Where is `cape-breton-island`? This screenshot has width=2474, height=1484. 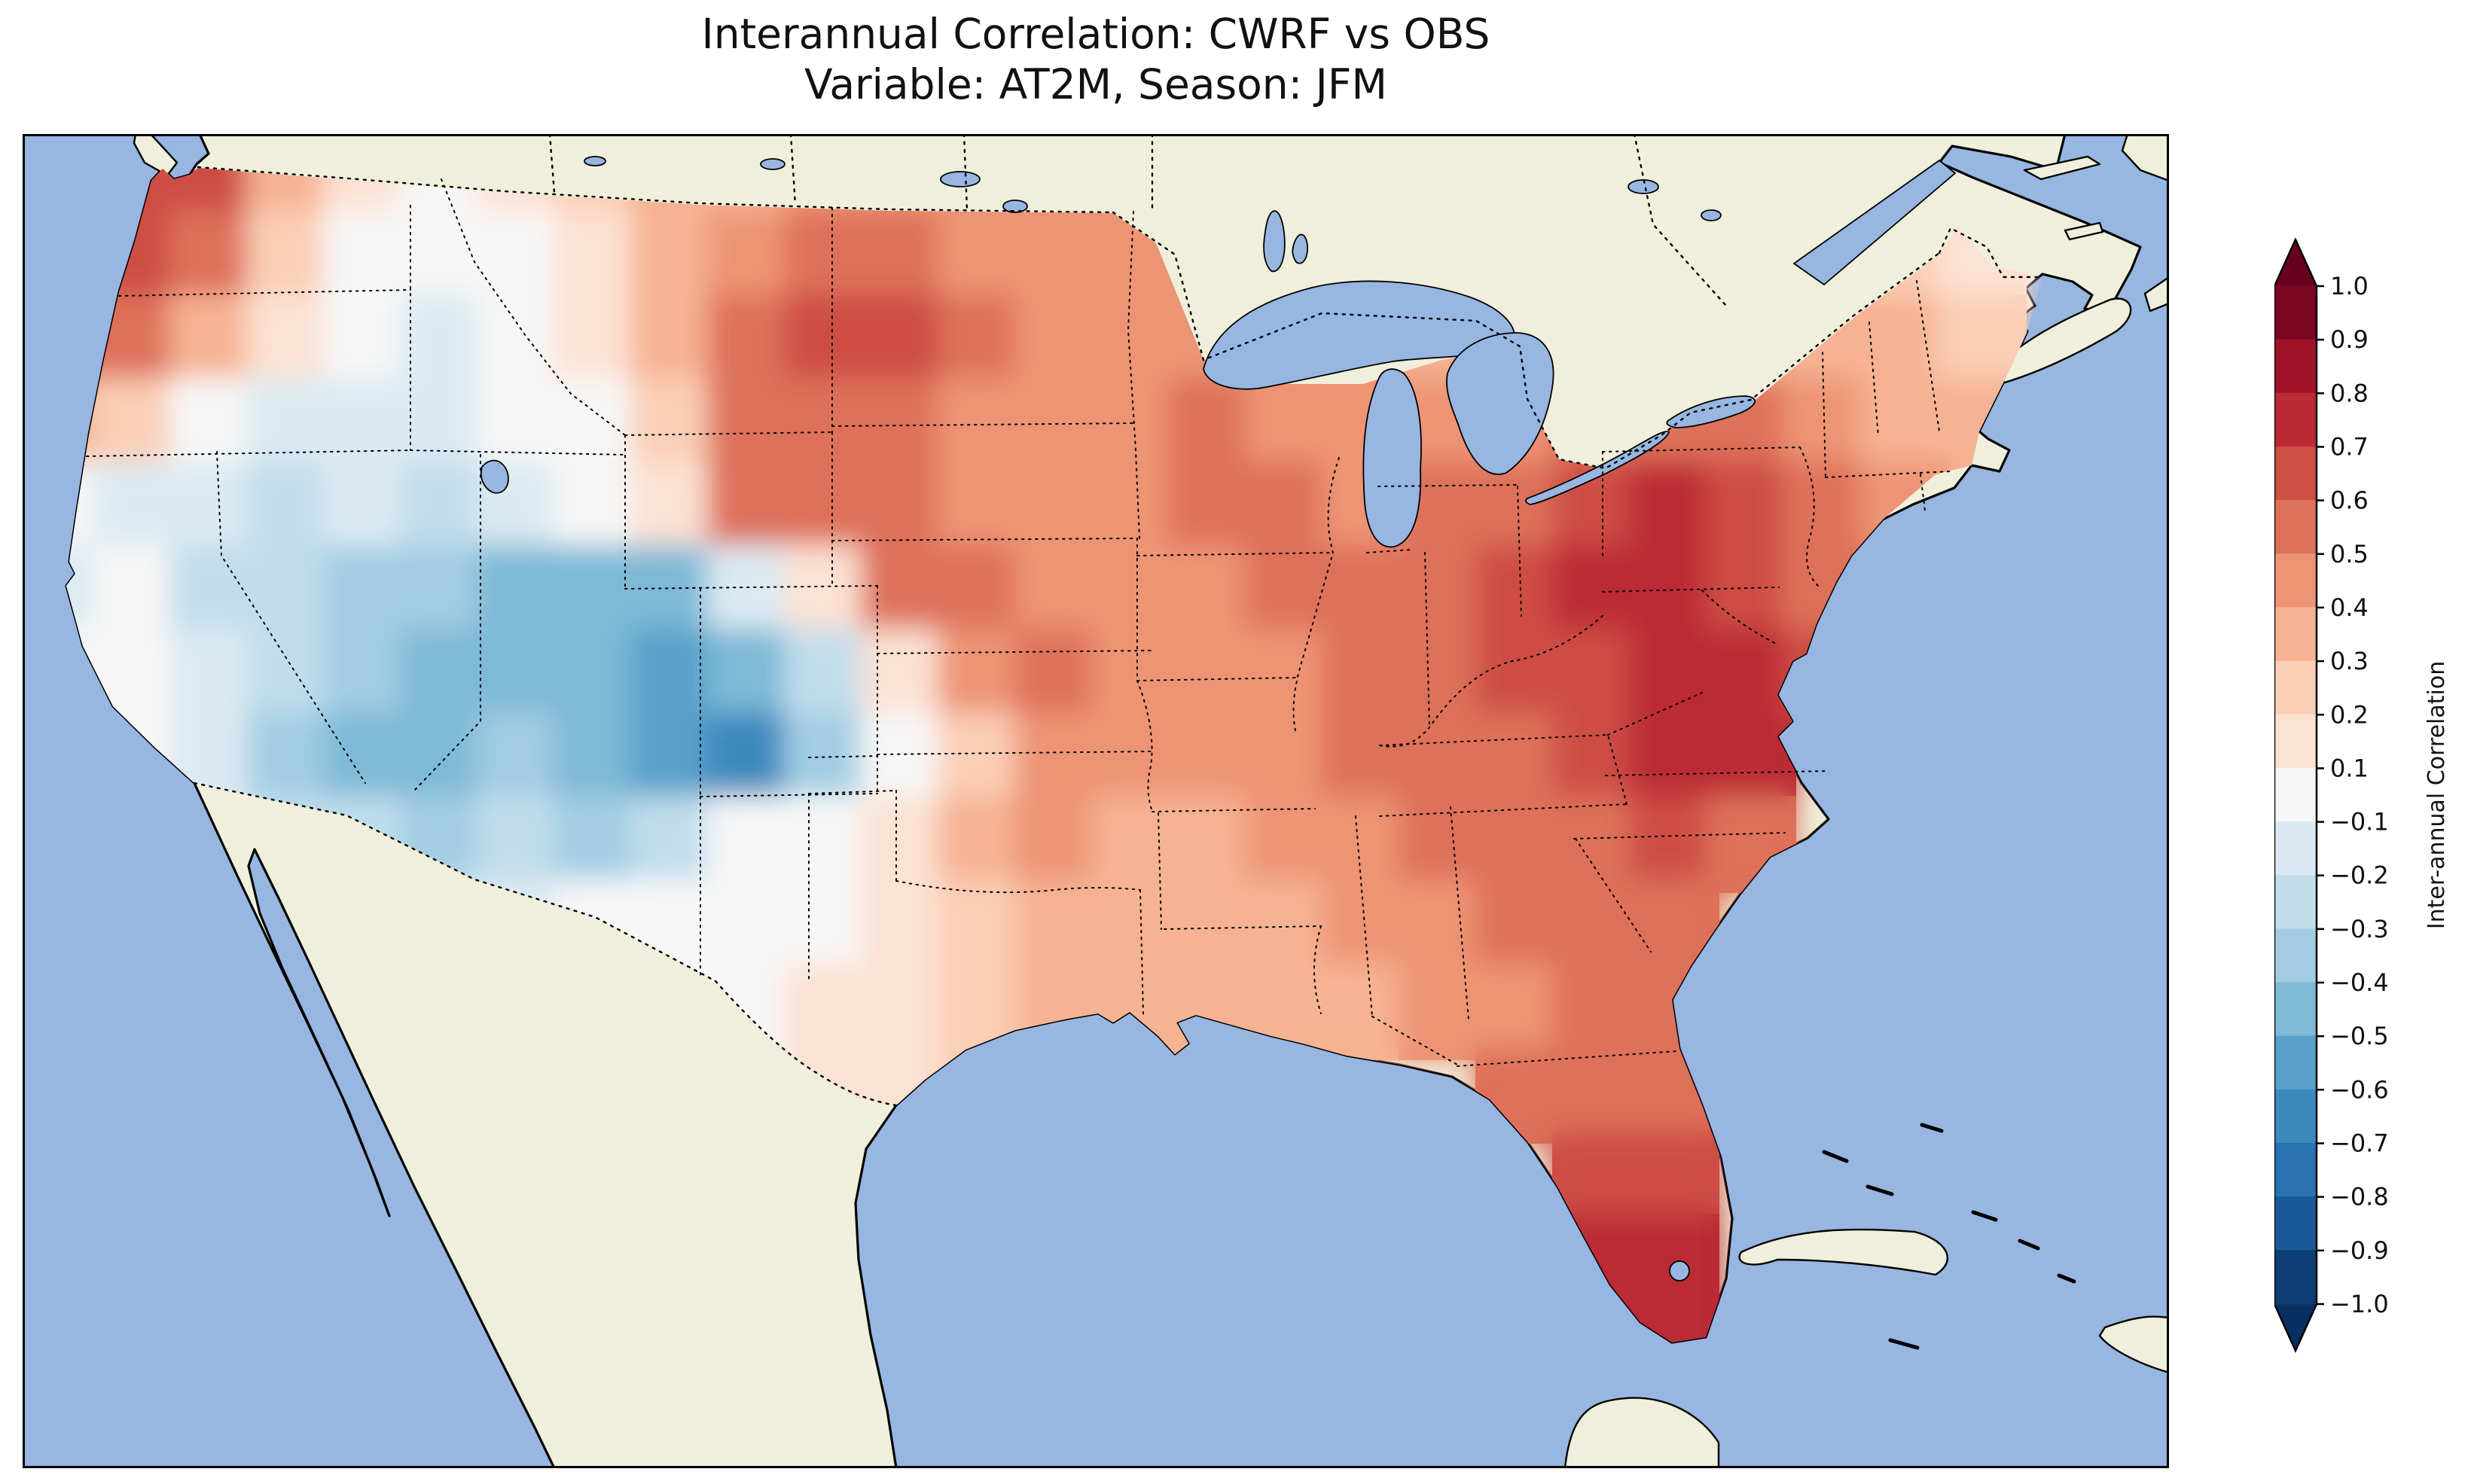 cape-breton-island is located at coordinates (2156, 294).